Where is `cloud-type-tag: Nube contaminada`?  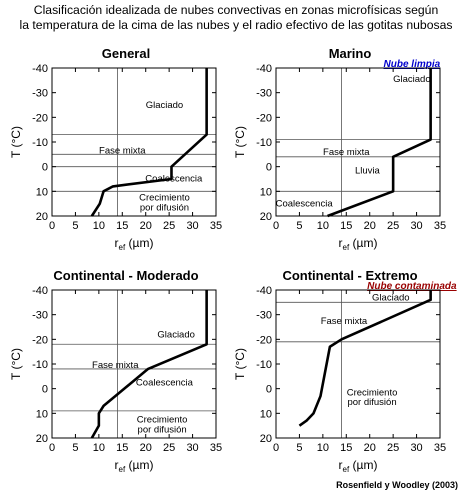
cloud-type-tag: Nube contaminada is located at coordinates (412, 286).